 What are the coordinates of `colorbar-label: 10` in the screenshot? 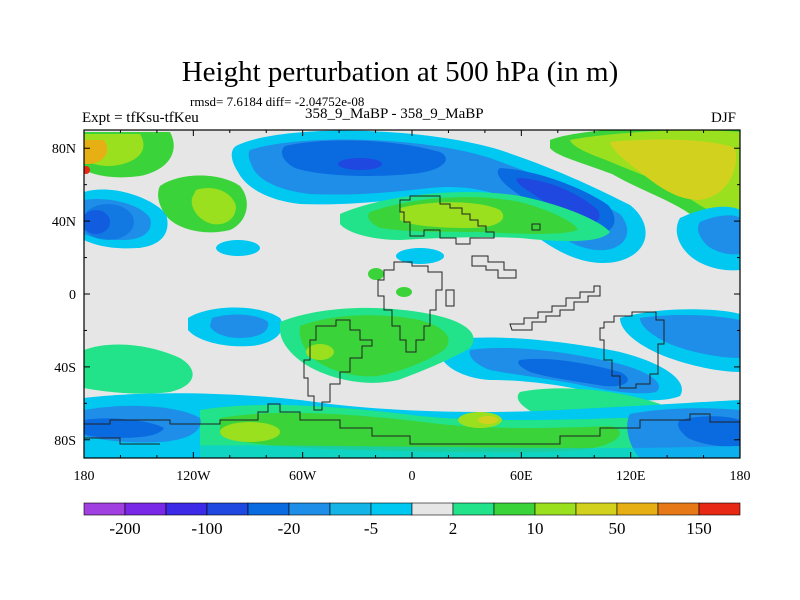 It's located at (535, 528).